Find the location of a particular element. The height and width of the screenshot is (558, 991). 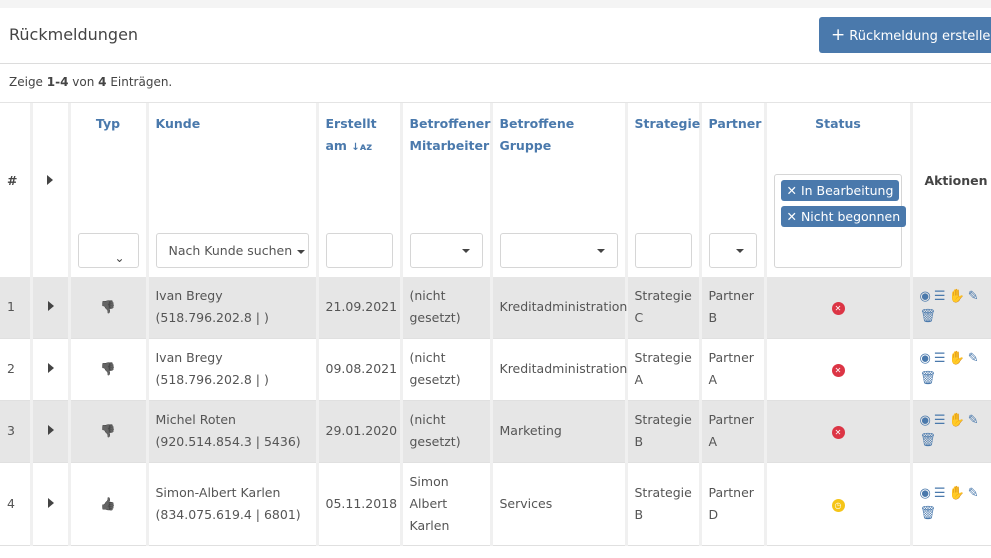

create-feedback-button: + Rückmeldung erstellen is located at coordinates (905, 35).